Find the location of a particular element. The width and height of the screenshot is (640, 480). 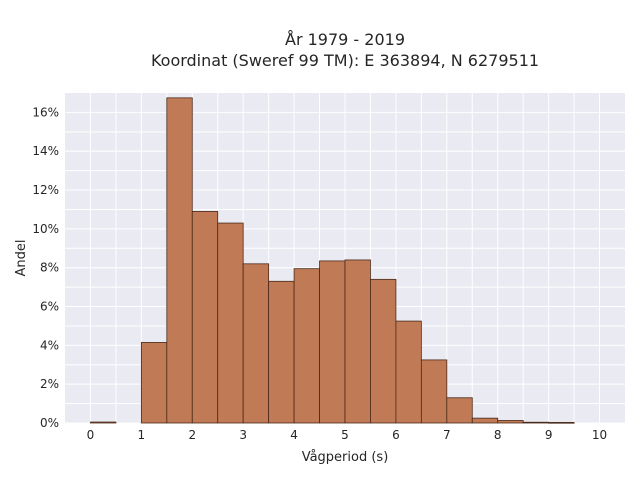

y-tick-label: 8% is located at coordinates (49, 268).